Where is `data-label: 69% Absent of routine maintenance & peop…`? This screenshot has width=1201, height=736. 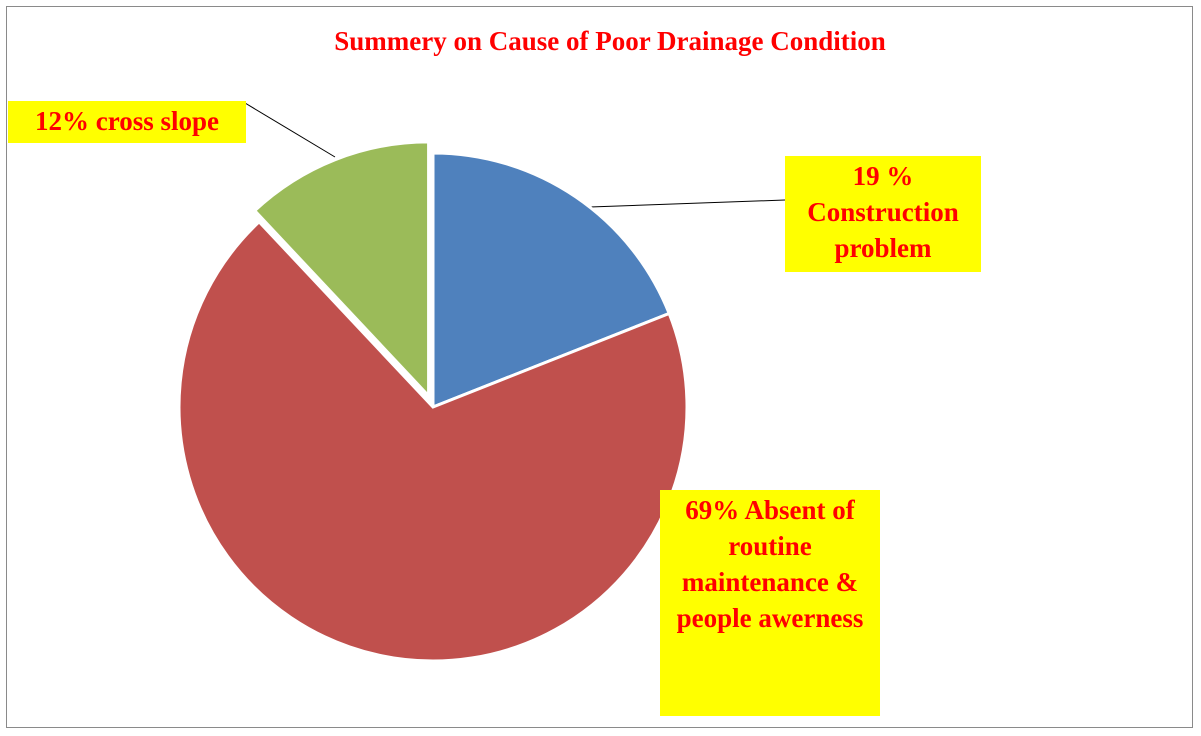 data-label: 69% Absent of routine maintenance & peop… is located at coordinates (770, 603).